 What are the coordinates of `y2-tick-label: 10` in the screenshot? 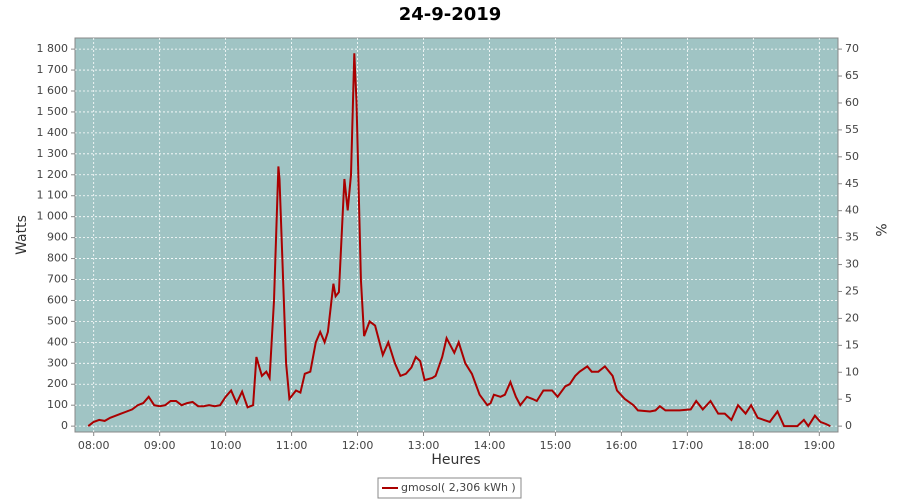 It's located at (852, 371).